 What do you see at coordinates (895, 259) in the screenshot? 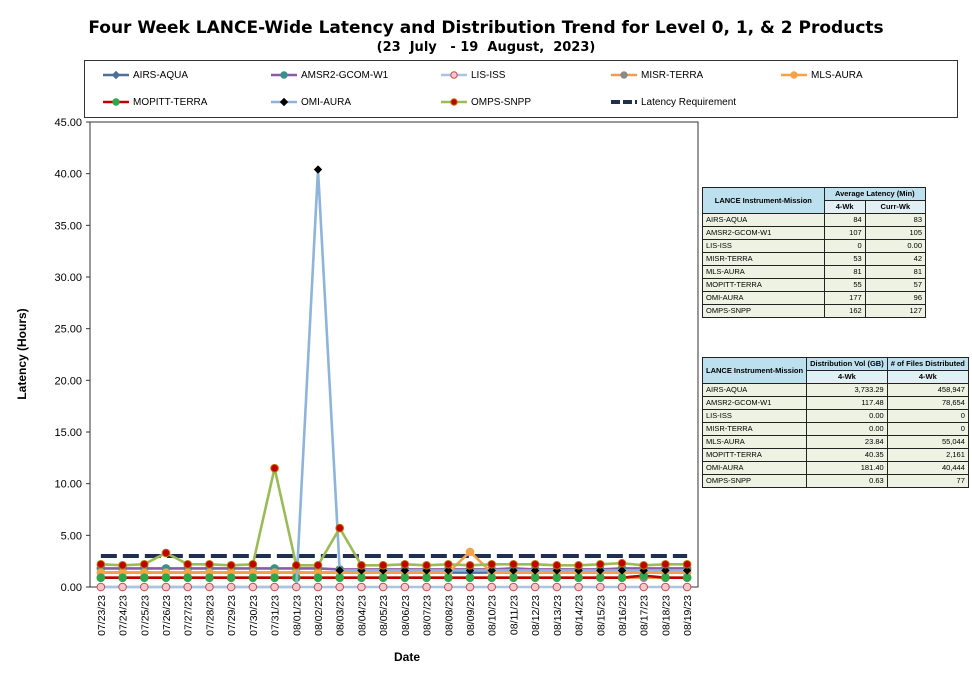
I see `latency-row-curr: 42` at bounding box center [895, 259].